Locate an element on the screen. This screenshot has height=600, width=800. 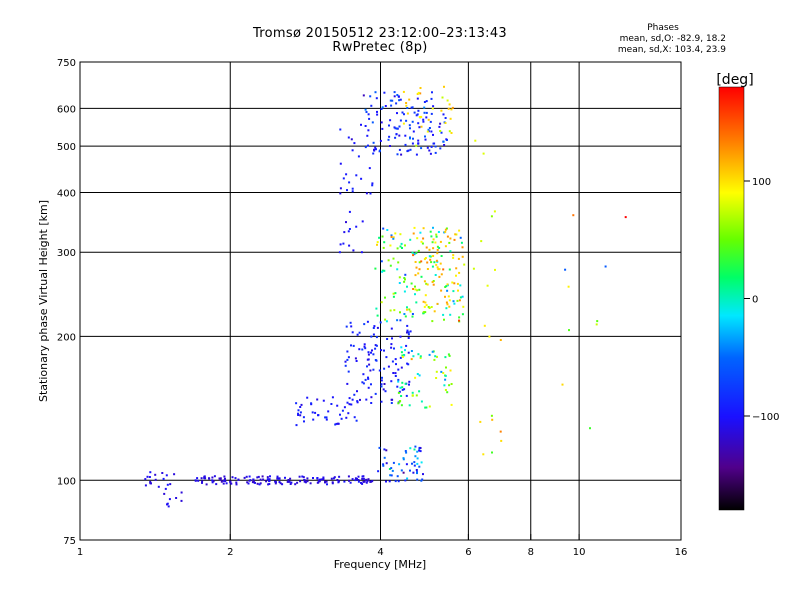
y-axis-label: Stationary phase Virtual Height [km] is located at coordinates (43, 301).